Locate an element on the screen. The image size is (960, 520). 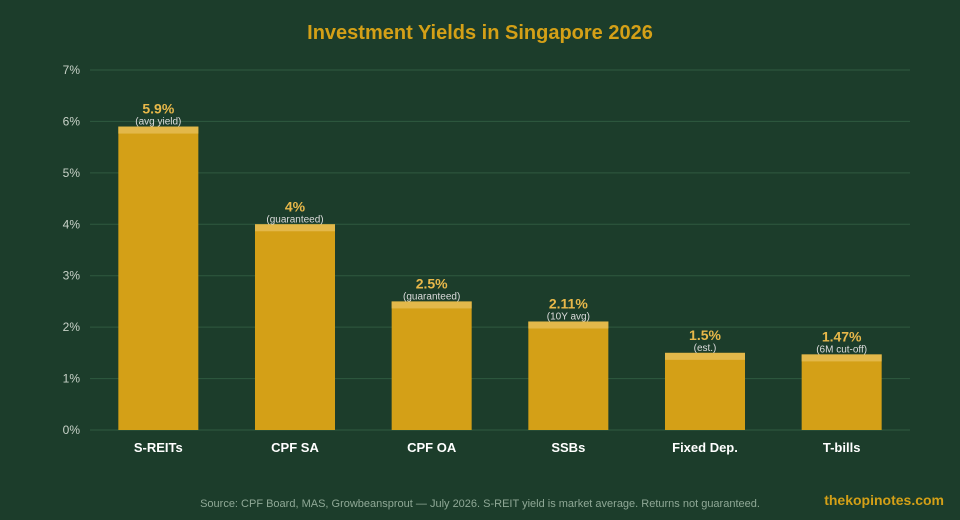
bar-note-label: (est.) is located at coordinates (705, 348).